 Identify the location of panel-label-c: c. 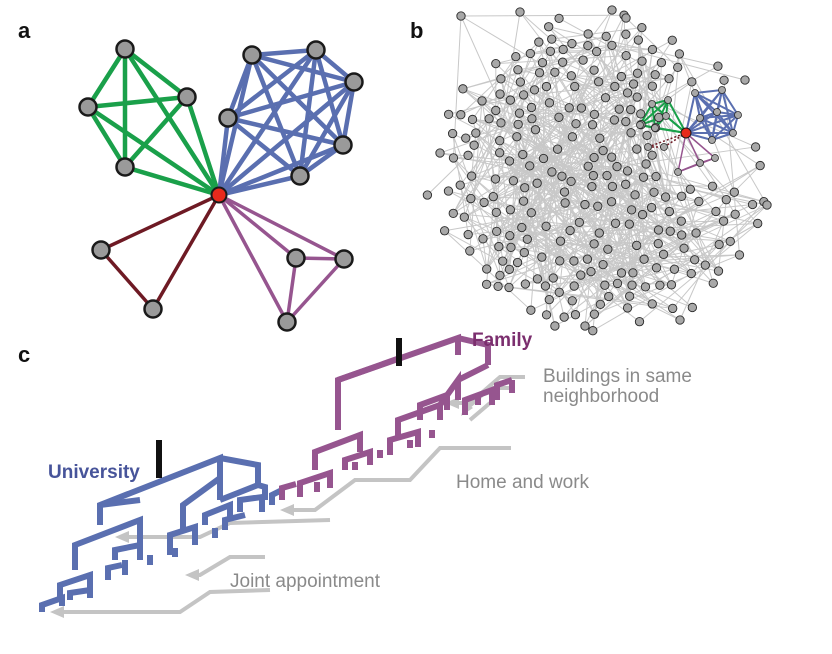
(24, 354).